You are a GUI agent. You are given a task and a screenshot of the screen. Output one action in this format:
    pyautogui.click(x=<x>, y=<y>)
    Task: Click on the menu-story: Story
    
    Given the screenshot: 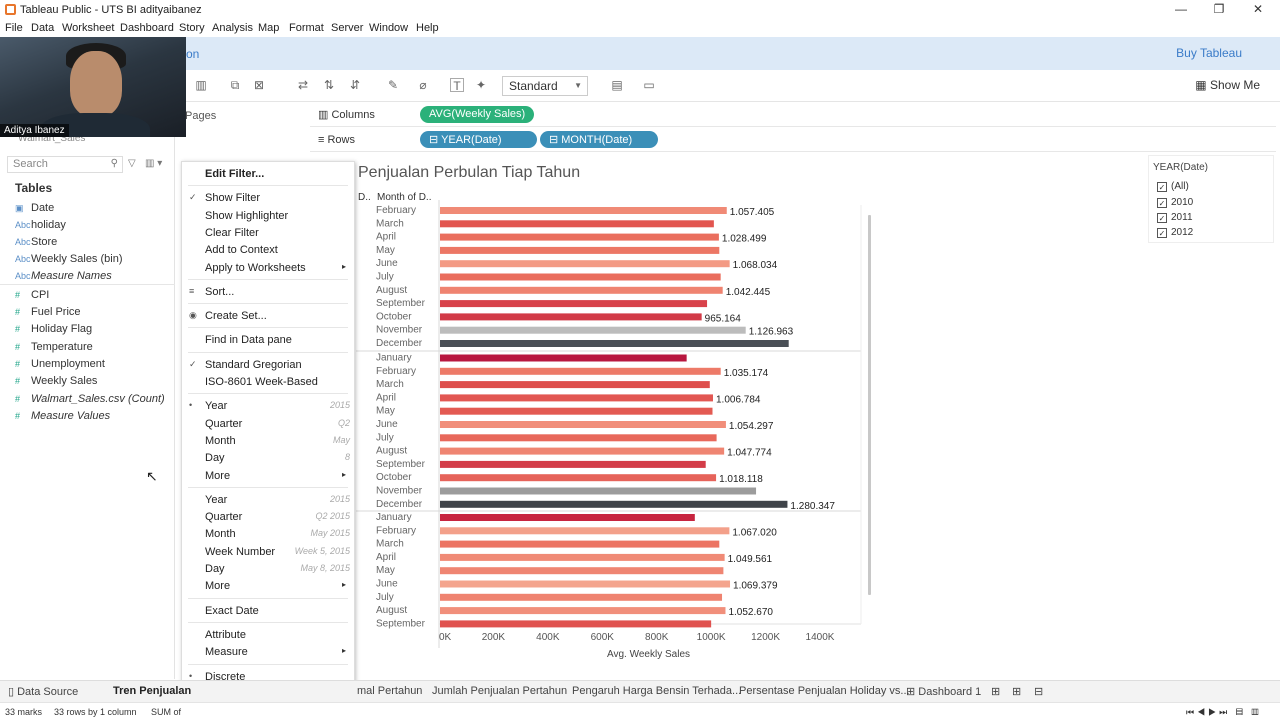 What is the action you would take?
    pyautogui.click(x=192, y=28)
    